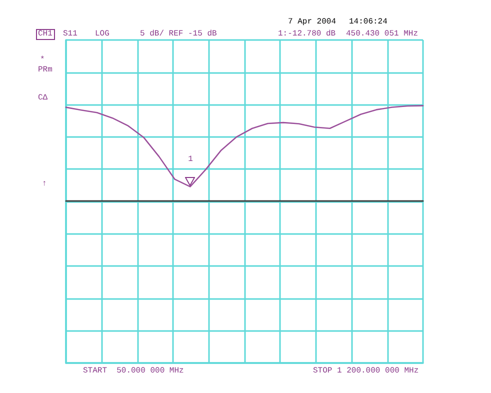 Image resolution: width=491 pixels, height=393 pixels. Describe the element at coordinates (43, 98) in the screenshot. I see `text: CΔ` at that location.